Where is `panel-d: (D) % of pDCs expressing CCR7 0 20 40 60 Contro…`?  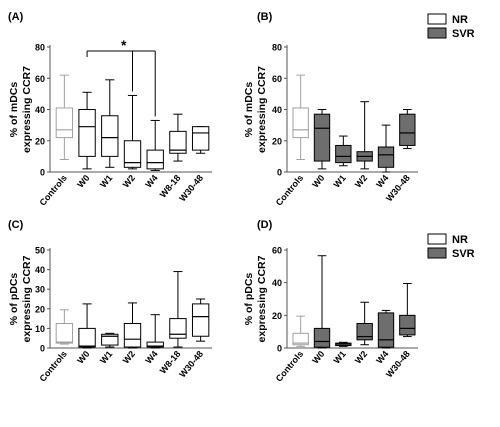
panel-d: (D) % of pDCs expressing CCR7 0 20 40 60 Contro… is located at coordinates (330, 301).